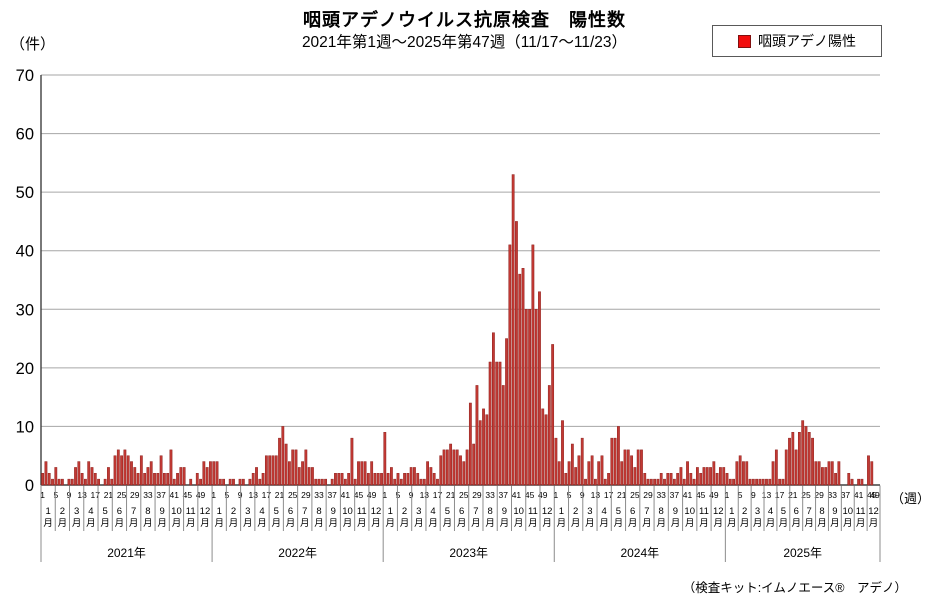 This screenshot has height=603, width=929. Describe the element at coordinates (205, 511) in the screenshot. I see `month-label: 12` at that location.